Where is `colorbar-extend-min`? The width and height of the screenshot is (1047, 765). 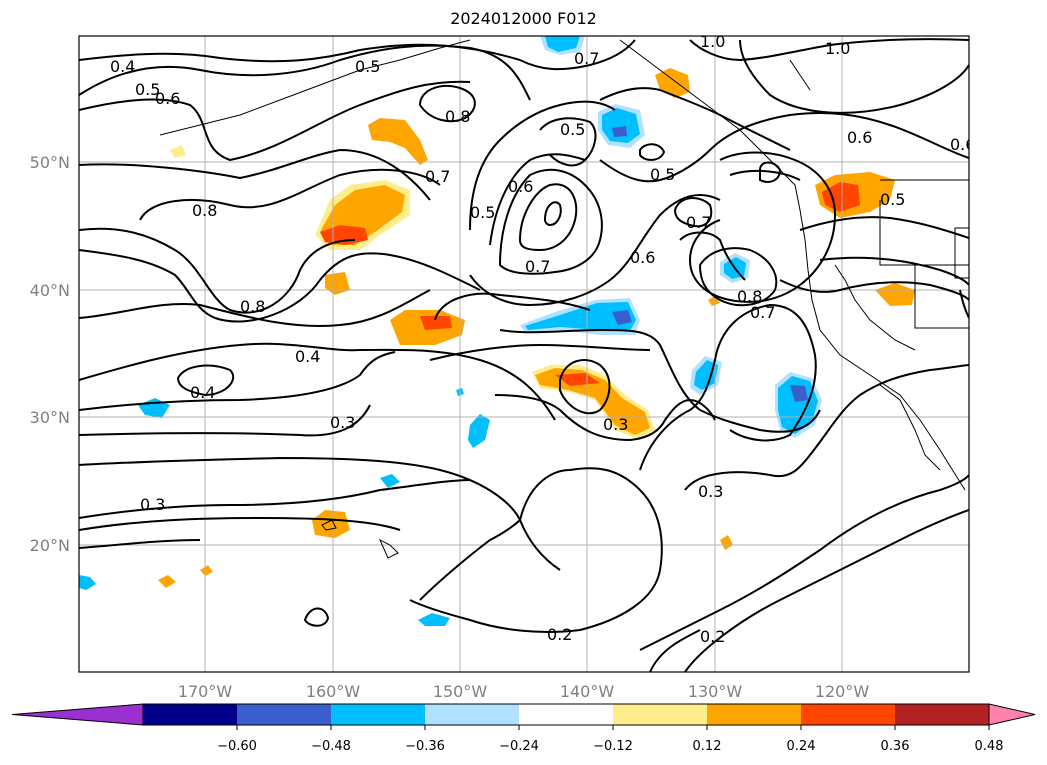
colorbar-extend-min is located at coordinates (77, 714).